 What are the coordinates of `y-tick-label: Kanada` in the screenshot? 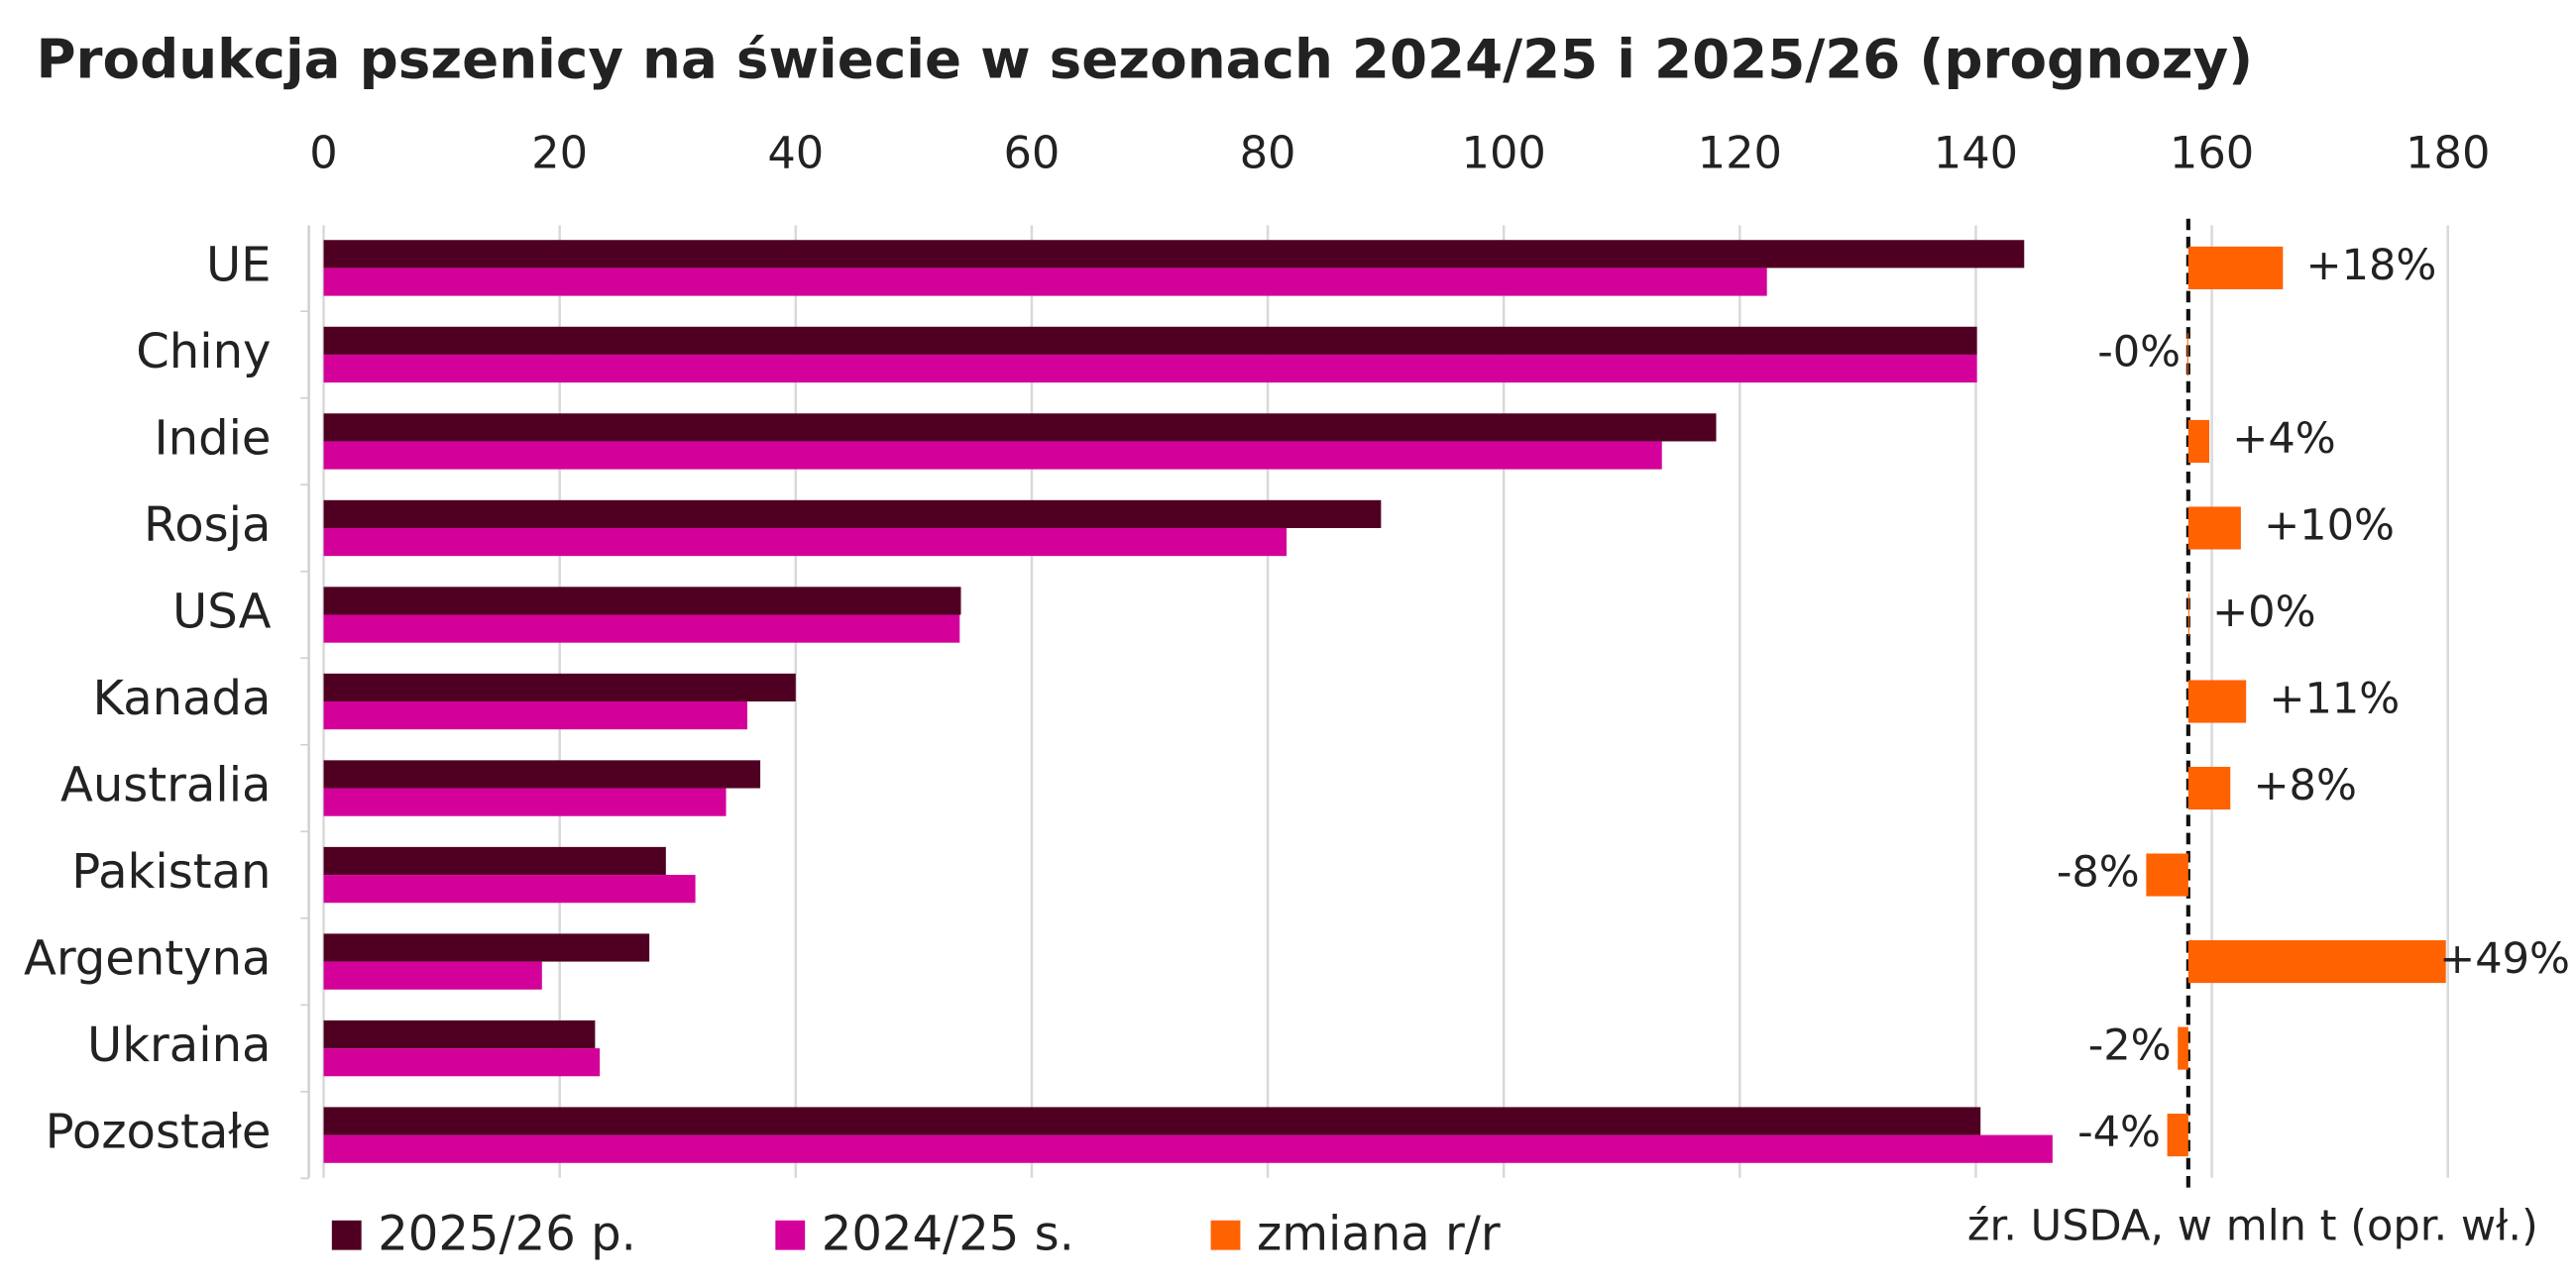 It's located at (182, 698).